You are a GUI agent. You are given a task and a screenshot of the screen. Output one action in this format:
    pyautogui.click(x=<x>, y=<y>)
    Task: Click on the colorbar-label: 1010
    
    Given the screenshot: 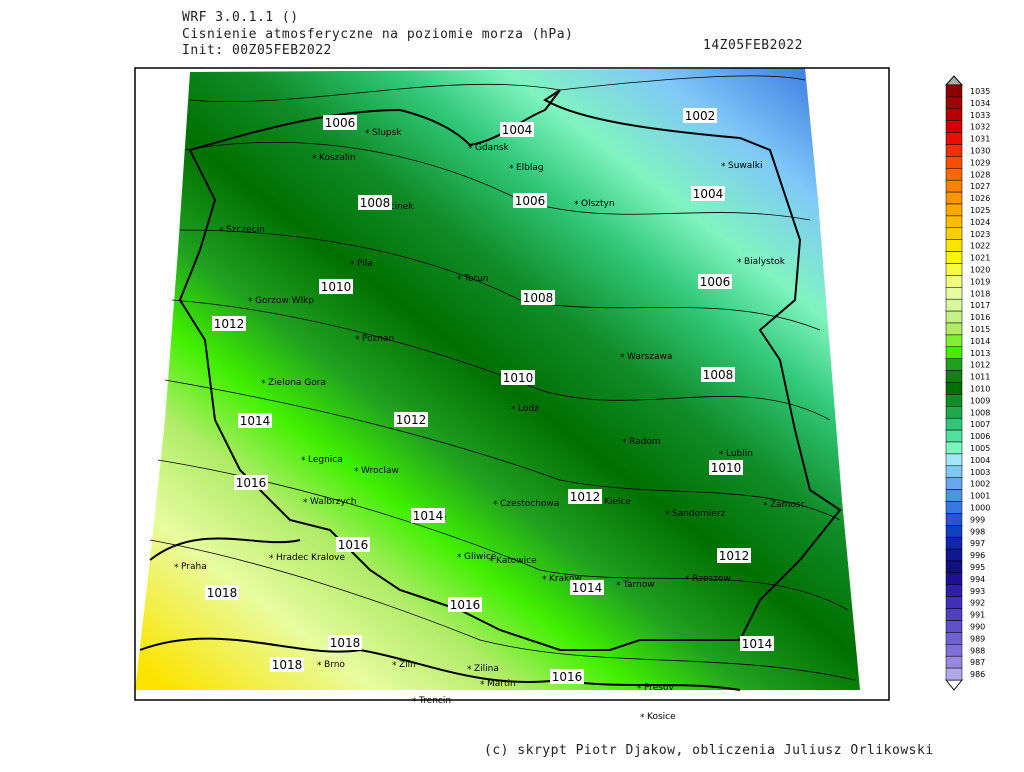 What is the action you would take?
    pyautogui.click(x=980, y=388)
    